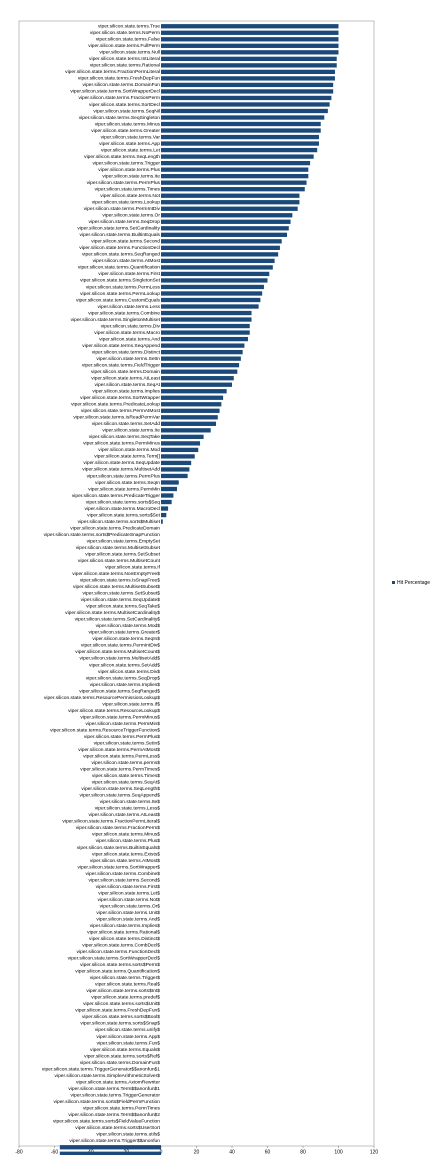 The image size is (433, 1155). Describe the element at coordinates (123, 515) in the screenshot. I see `y-tick-label: viper.silicon.state.terms.sorts$Set` at that location.